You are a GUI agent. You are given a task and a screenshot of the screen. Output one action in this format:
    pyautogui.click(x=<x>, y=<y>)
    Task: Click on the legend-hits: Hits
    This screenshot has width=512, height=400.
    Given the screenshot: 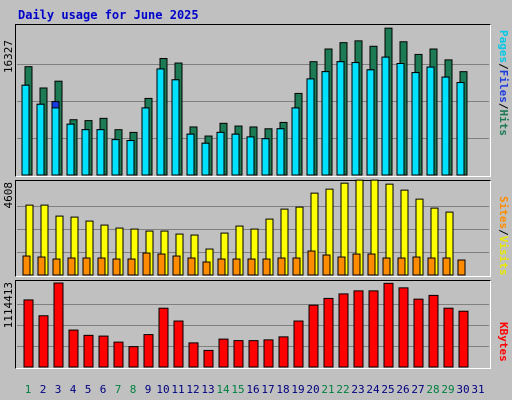 What is the action you would take?
    pyautogui.click(x=503, y=123)
    